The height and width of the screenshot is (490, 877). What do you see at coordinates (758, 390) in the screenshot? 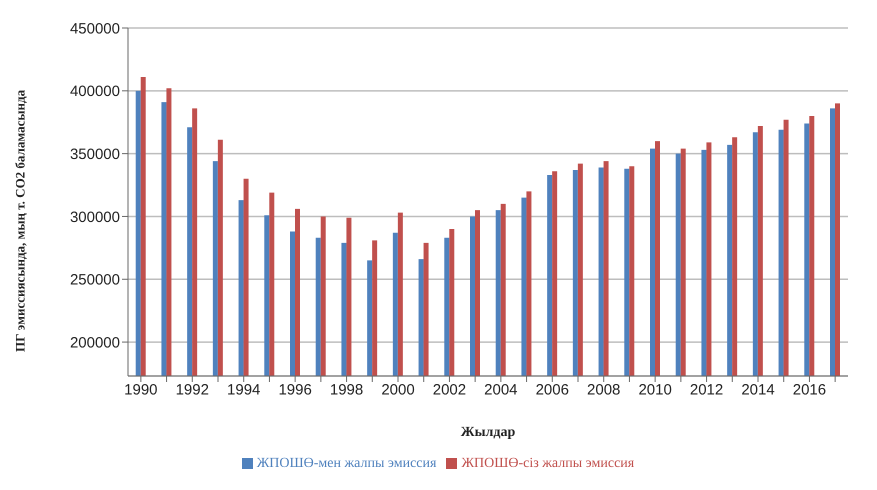
I see `x-tick-label: 2014` at bounding box center [758, 390].